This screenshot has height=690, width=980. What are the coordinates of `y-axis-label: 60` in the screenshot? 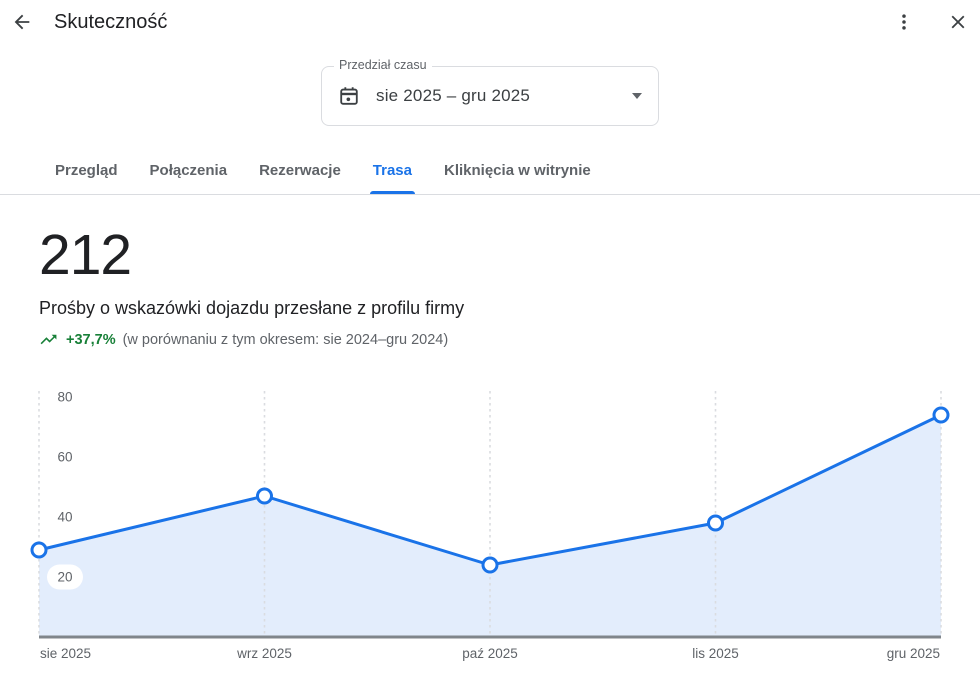 It's located at (64, 457).